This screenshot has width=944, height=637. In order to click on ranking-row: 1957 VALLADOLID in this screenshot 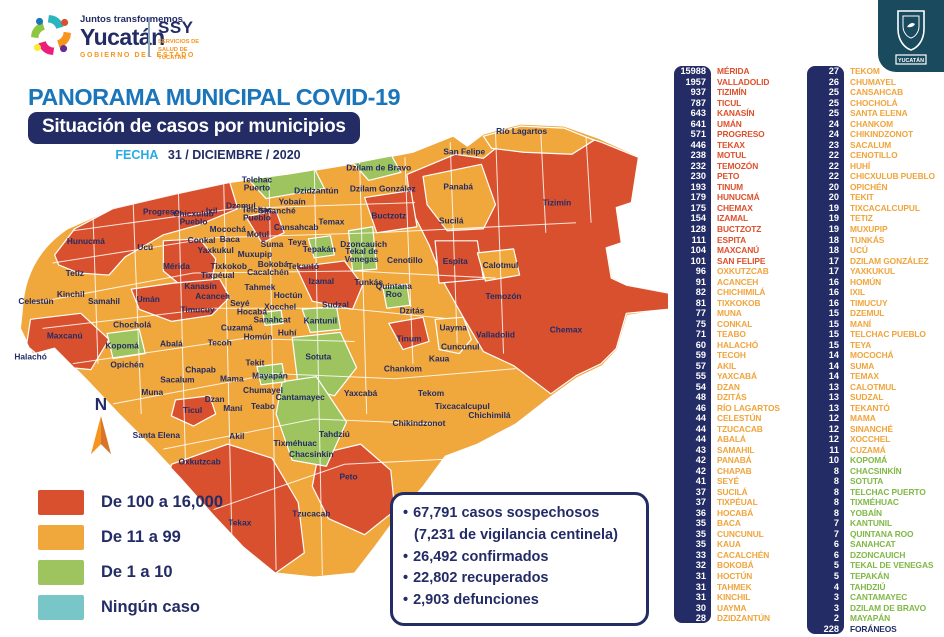, I will do `click(727, 82)`.